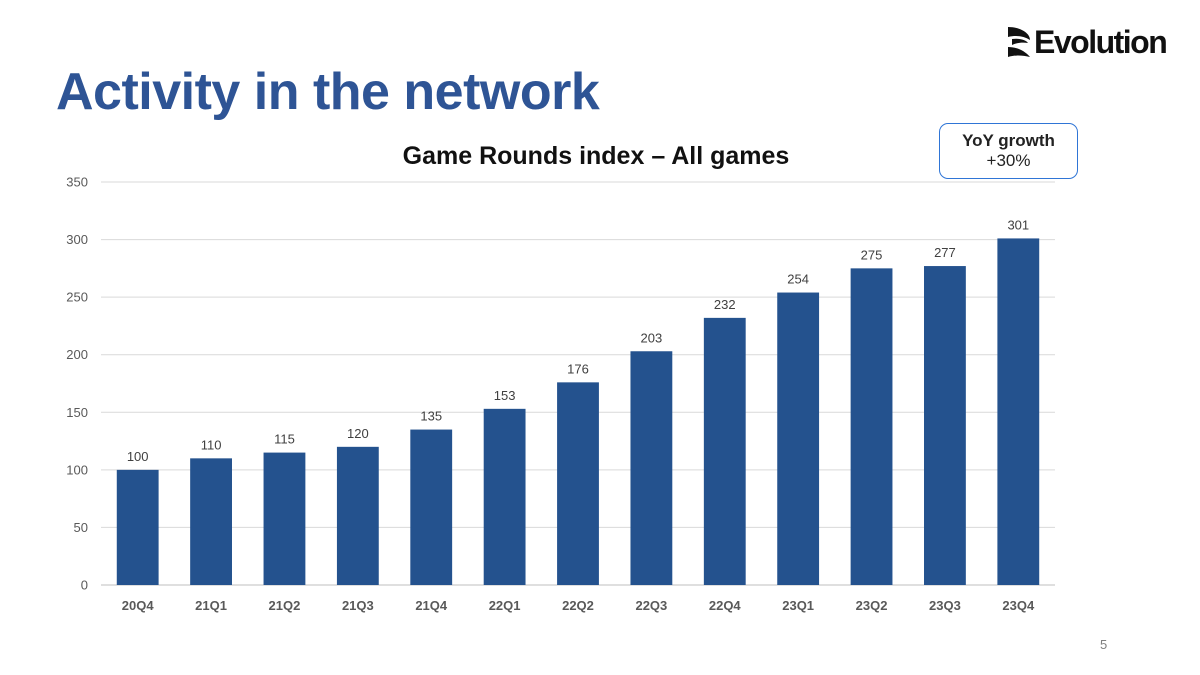 This screenshot has width=1200, height=675. Describe the element at coordinates (504, 496) in the screenshot. I see `bar-22Q1` at that location.